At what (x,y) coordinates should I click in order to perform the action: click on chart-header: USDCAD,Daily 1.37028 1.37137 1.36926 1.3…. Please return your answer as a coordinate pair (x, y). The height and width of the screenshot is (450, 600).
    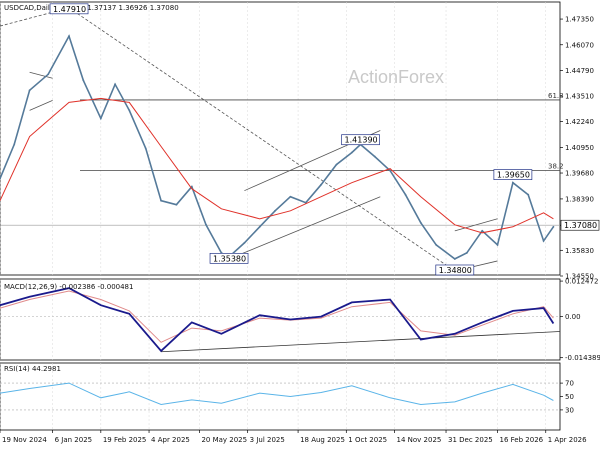
    Looking at the image, I should click on (91, 8).